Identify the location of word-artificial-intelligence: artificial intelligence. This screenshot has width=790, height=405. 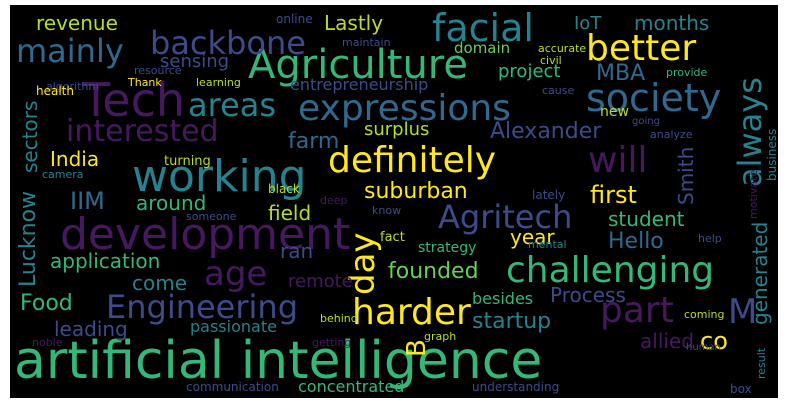
(278, 361).